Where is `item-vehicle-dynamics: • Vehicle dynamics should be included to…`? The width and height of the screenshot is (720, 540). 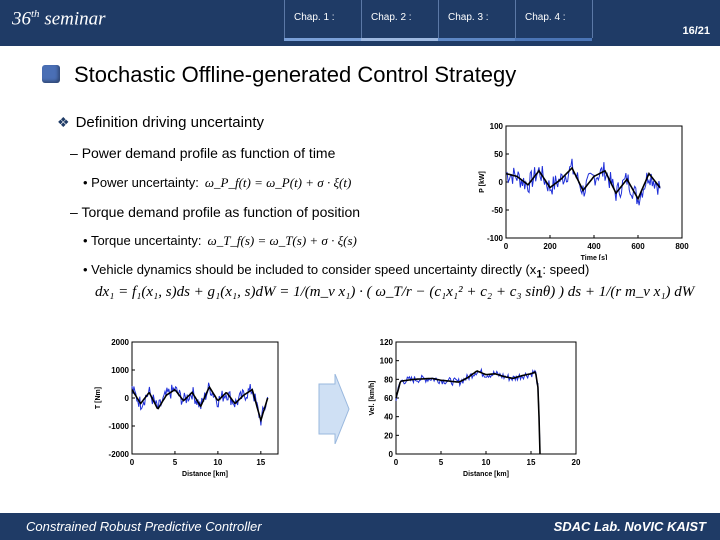 item-vehicle-dynamics: • Vehicle dynamics should be included to… is located at coordinates (336, 271).